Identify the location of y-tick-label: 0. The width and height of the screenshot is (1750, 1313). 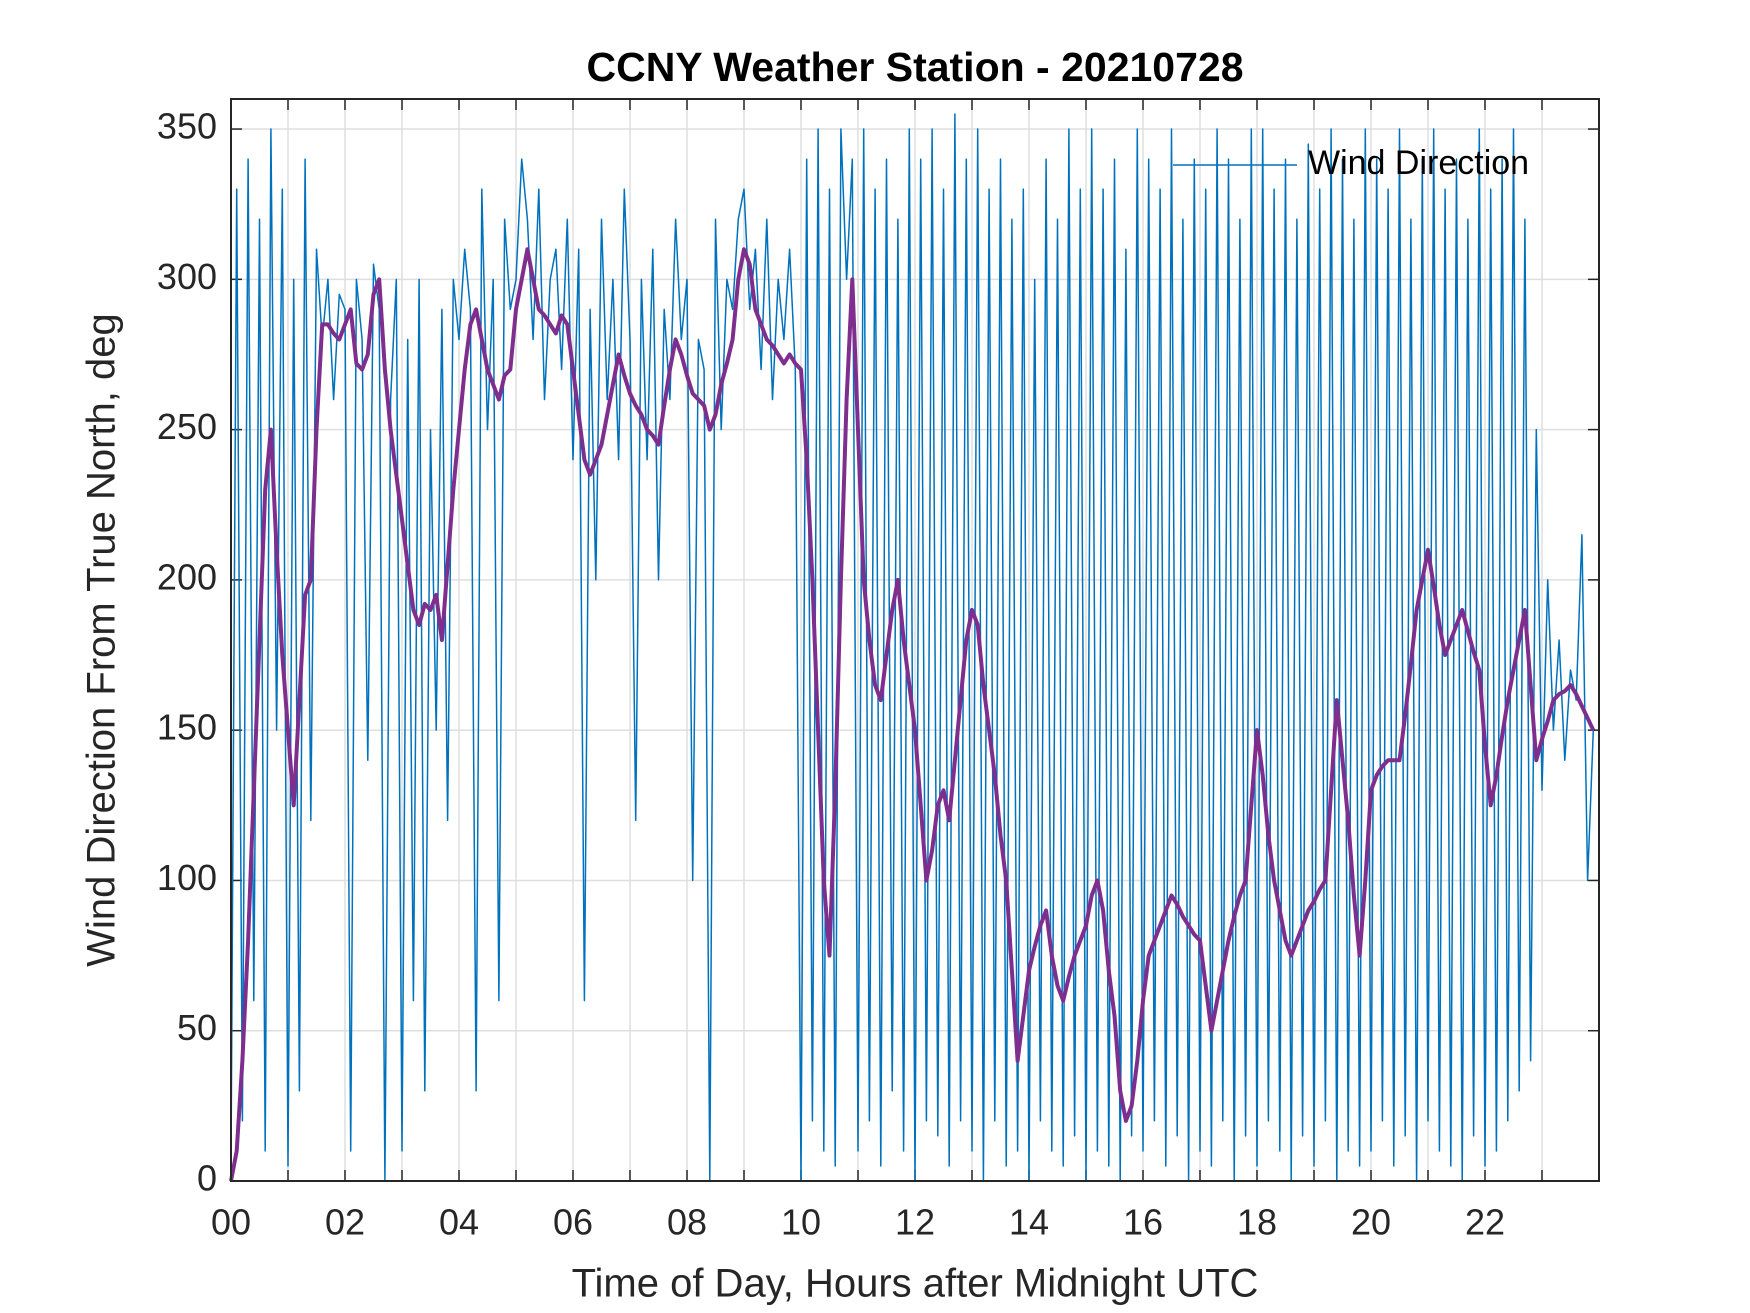
(207, 1178).